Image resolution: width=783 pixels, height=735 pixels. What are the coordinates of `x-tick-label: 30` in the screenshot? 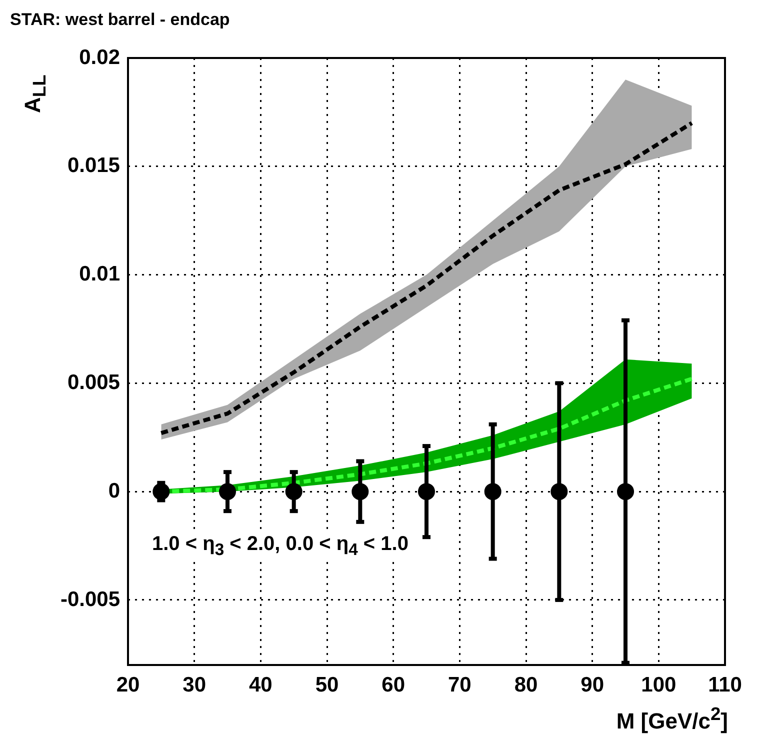 It's located at (194, 684).